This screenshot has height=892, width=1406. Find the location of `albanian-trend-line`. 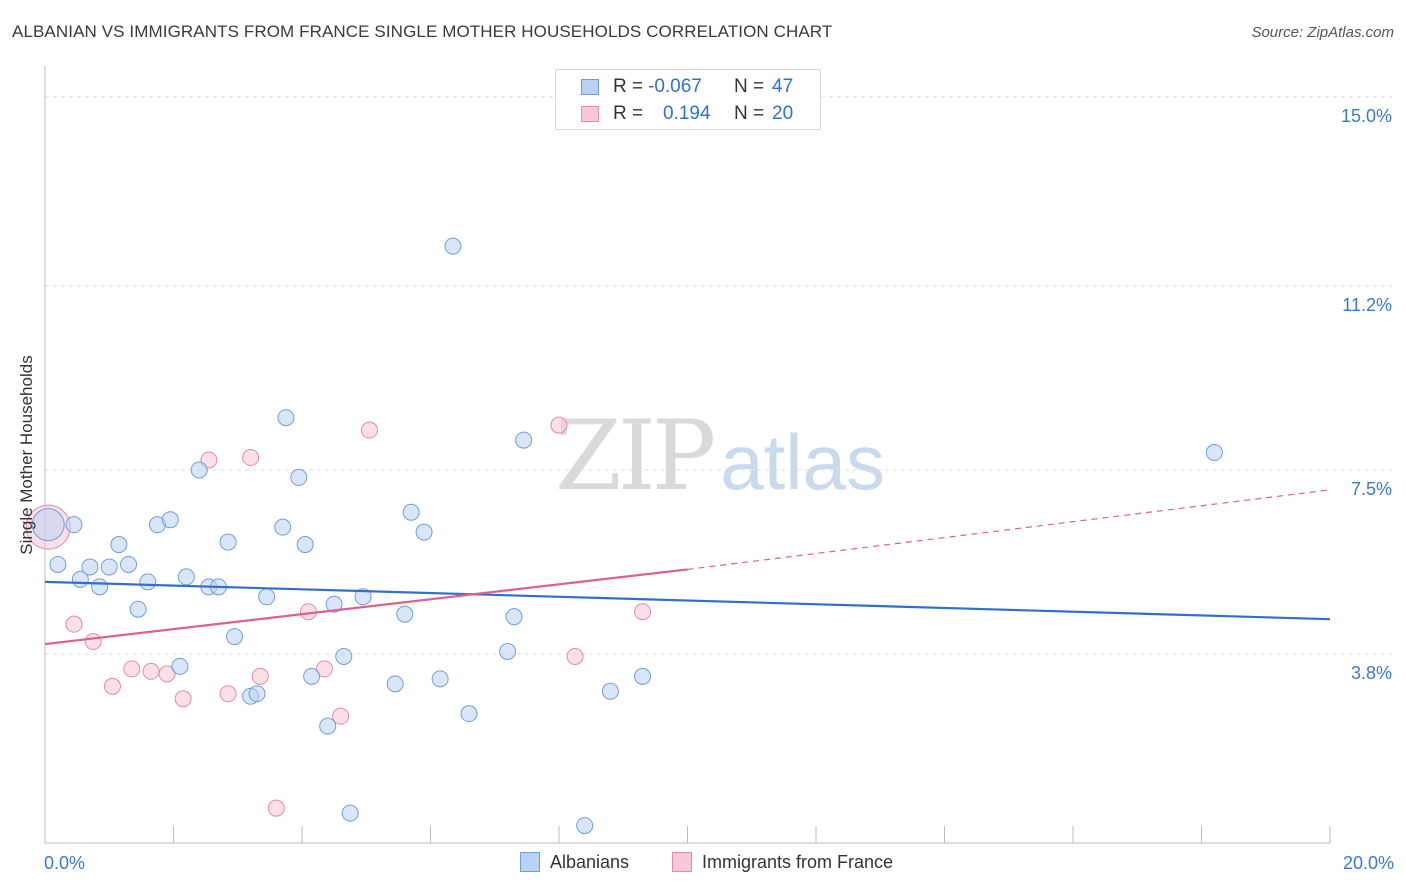

albanian-trend-line is located at coordinates (687, 600).